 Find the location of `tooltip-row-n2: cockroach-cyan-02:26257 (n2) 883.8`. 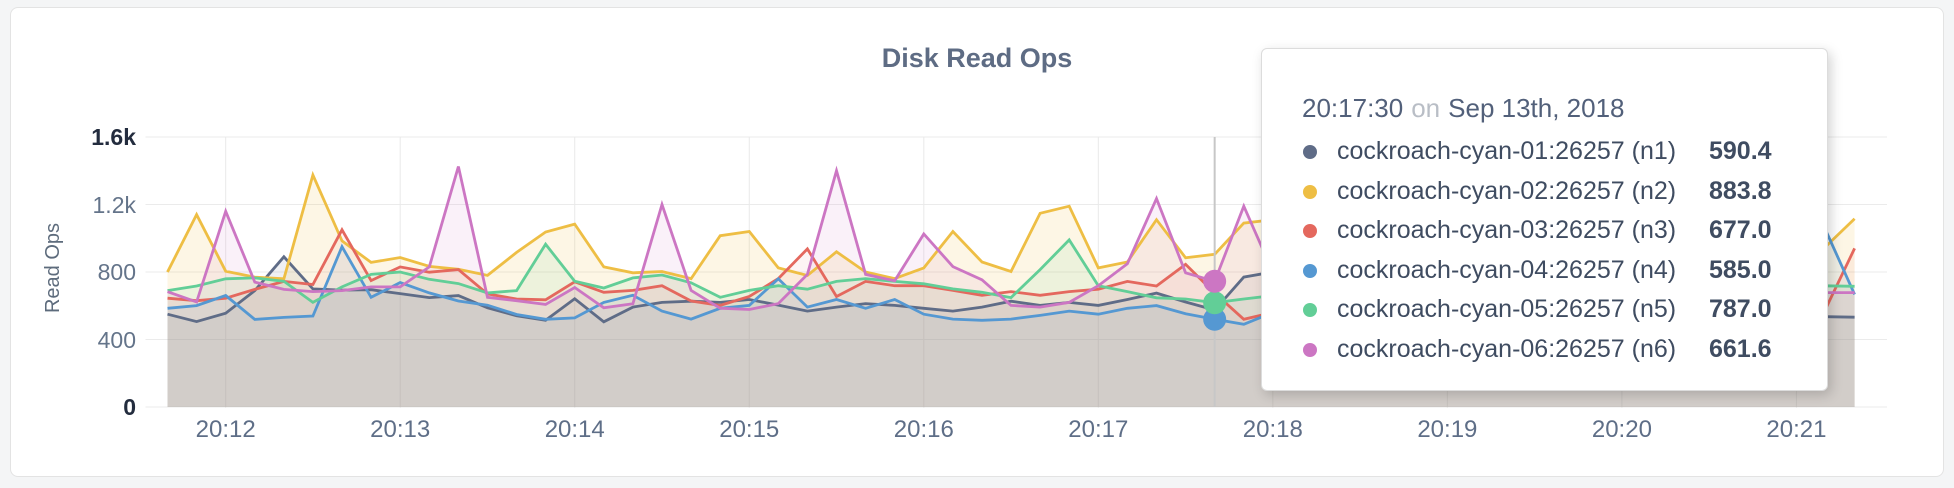

tooltip-row-n2: cockroach-cyan-02:26257 (n2) 883.8 is located at coordinates (1544, 191).